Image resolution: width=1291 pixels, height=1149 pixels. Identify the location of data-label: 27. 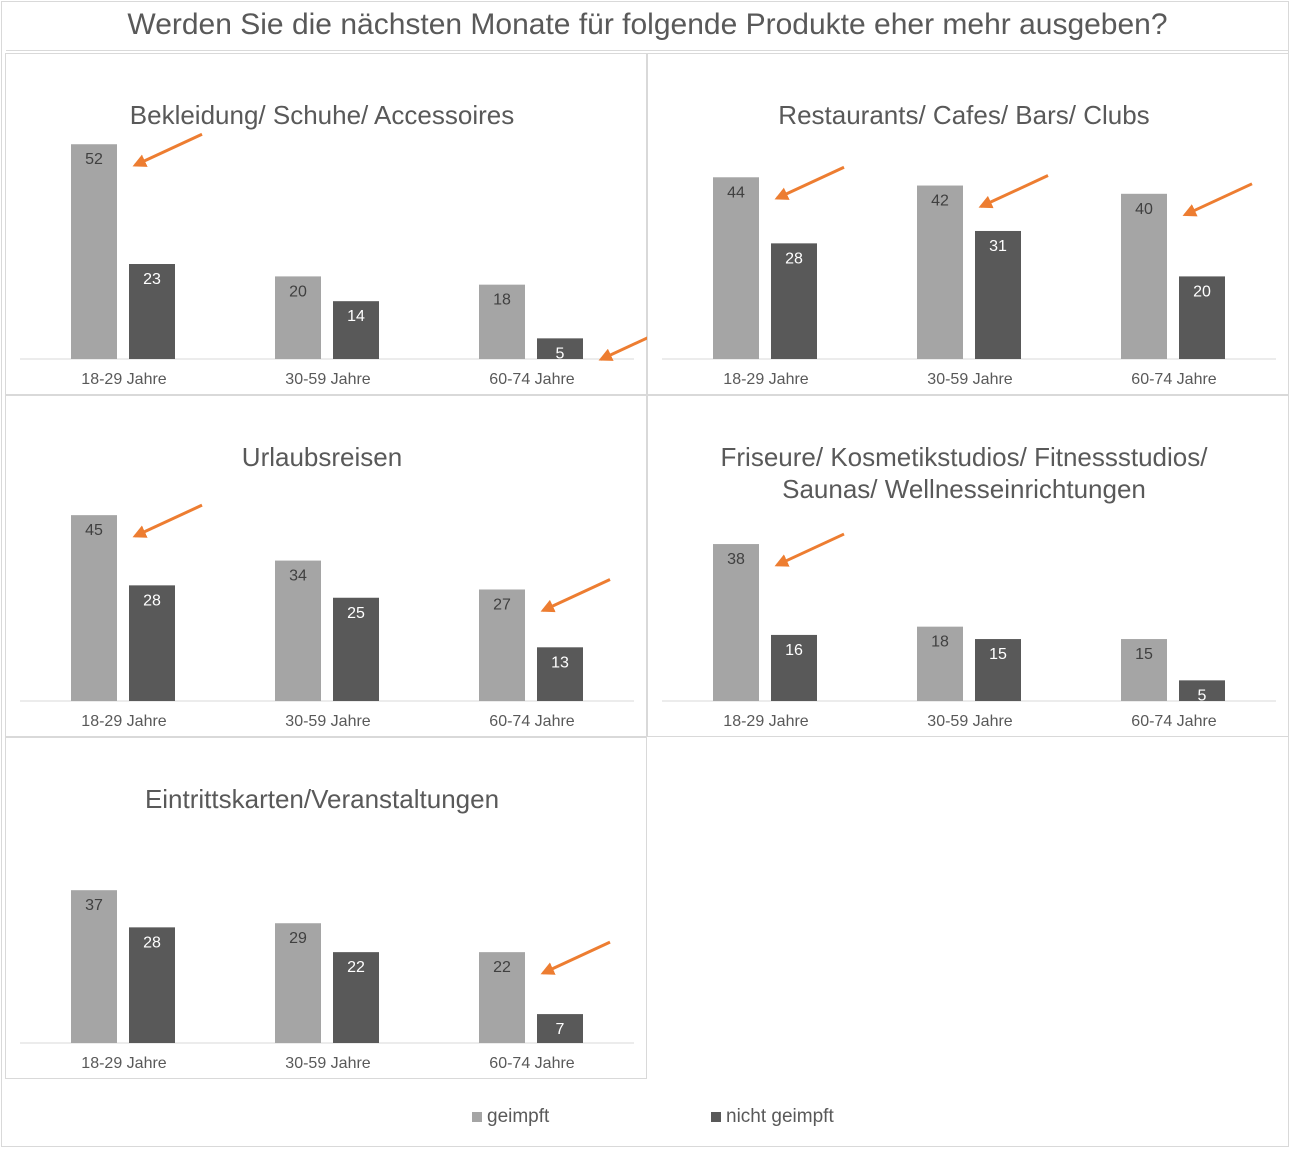
(502, 604).